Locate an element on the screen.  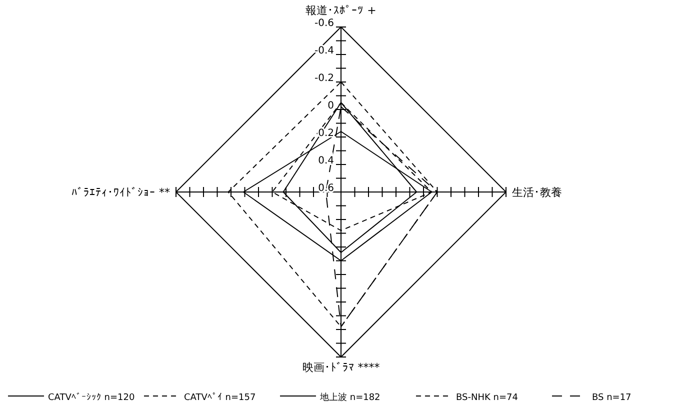
spoke-label: ﾊﾞﾗｴﾃｨ･ﾜｲﾄﾞｼｮｰ ** is located at coordinates (121, 192).